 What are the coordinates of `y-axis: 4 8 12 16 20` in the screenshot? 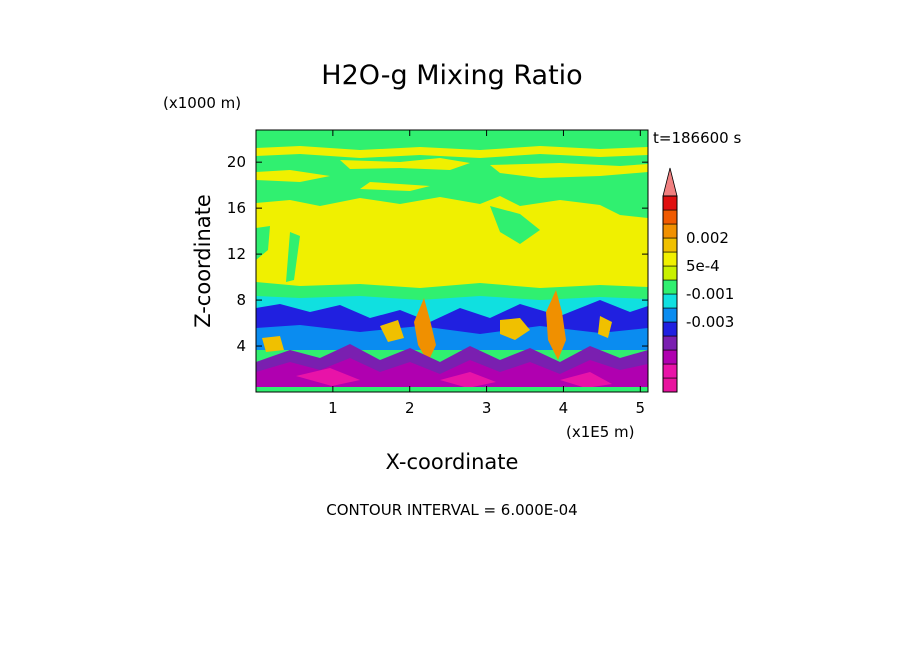 It's located at (437, 254).